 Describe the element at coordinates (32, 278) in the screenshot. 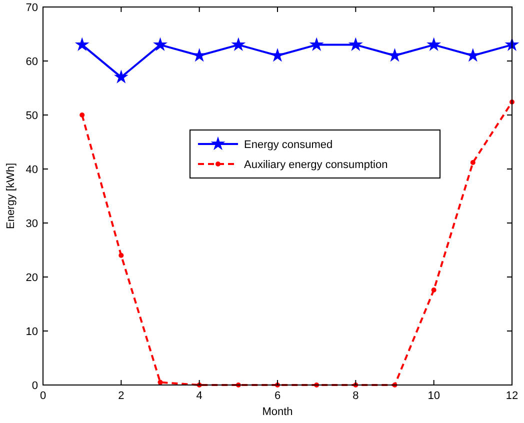

I see `y-tick-label: 20` at that location.